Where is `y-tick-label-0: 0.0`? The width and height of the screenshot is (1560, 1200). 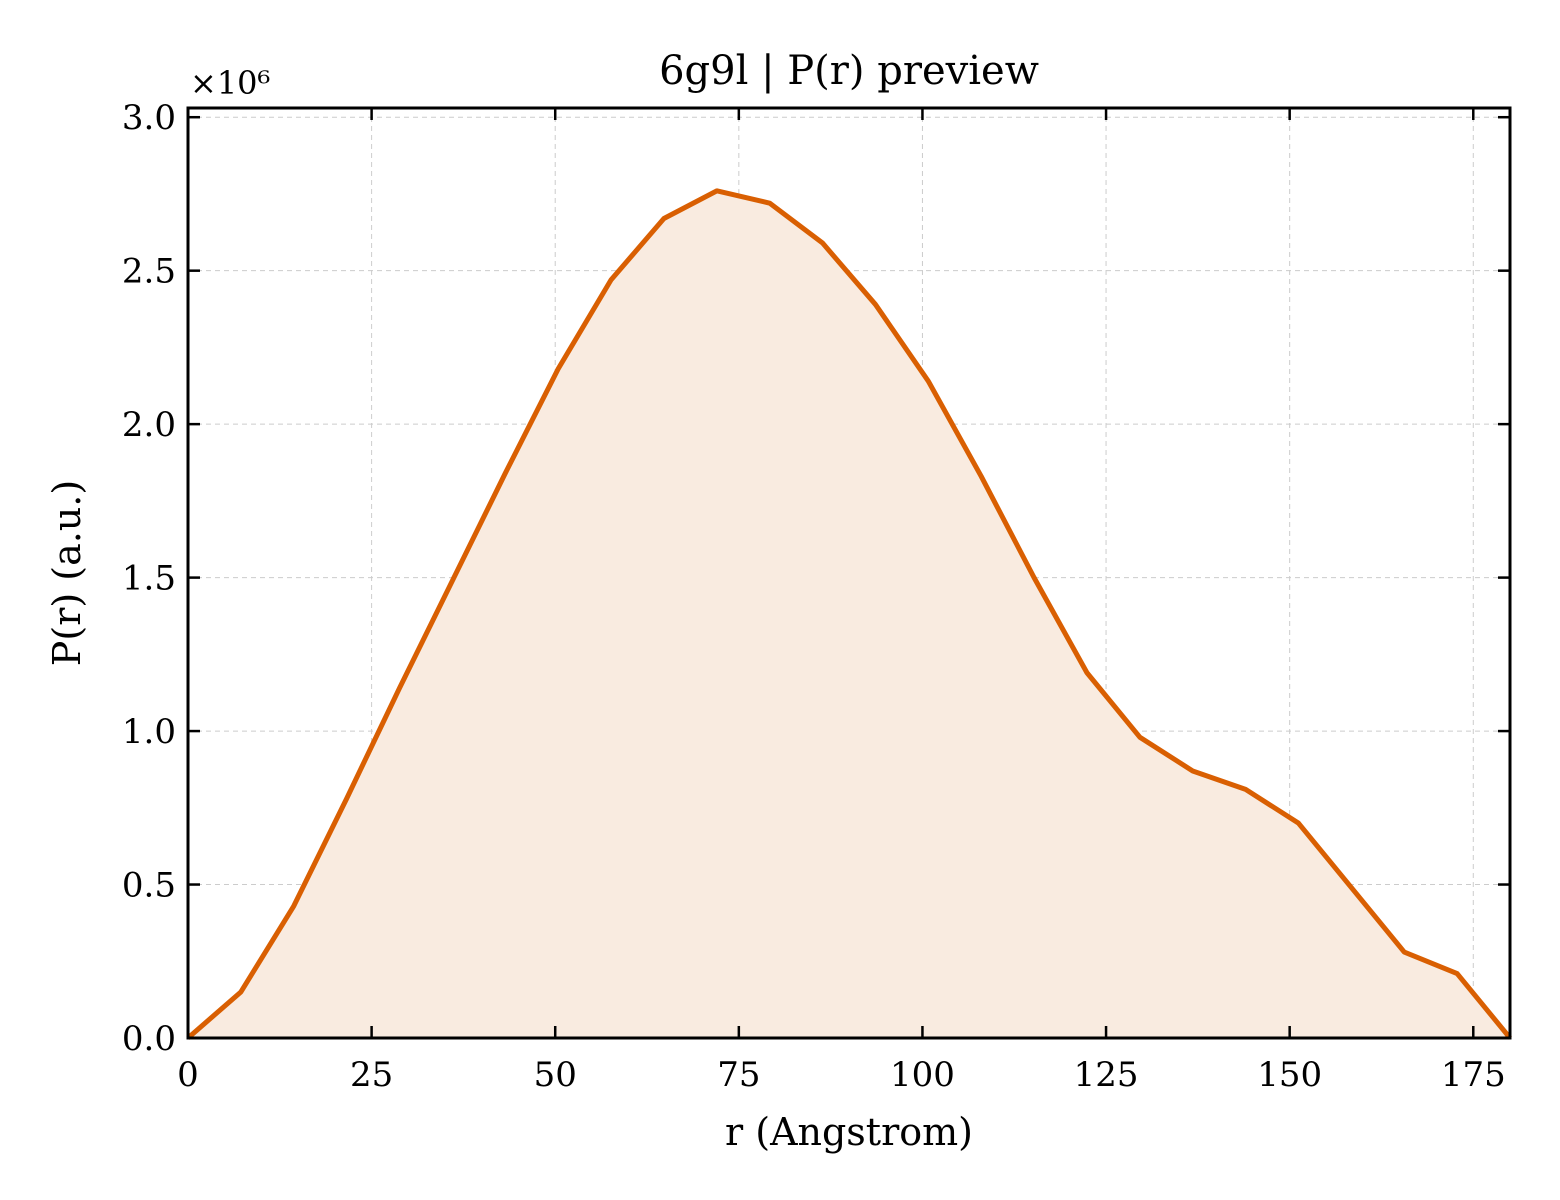
y-tick-label-0: 0.0 is located at coordinates (149, 1039).